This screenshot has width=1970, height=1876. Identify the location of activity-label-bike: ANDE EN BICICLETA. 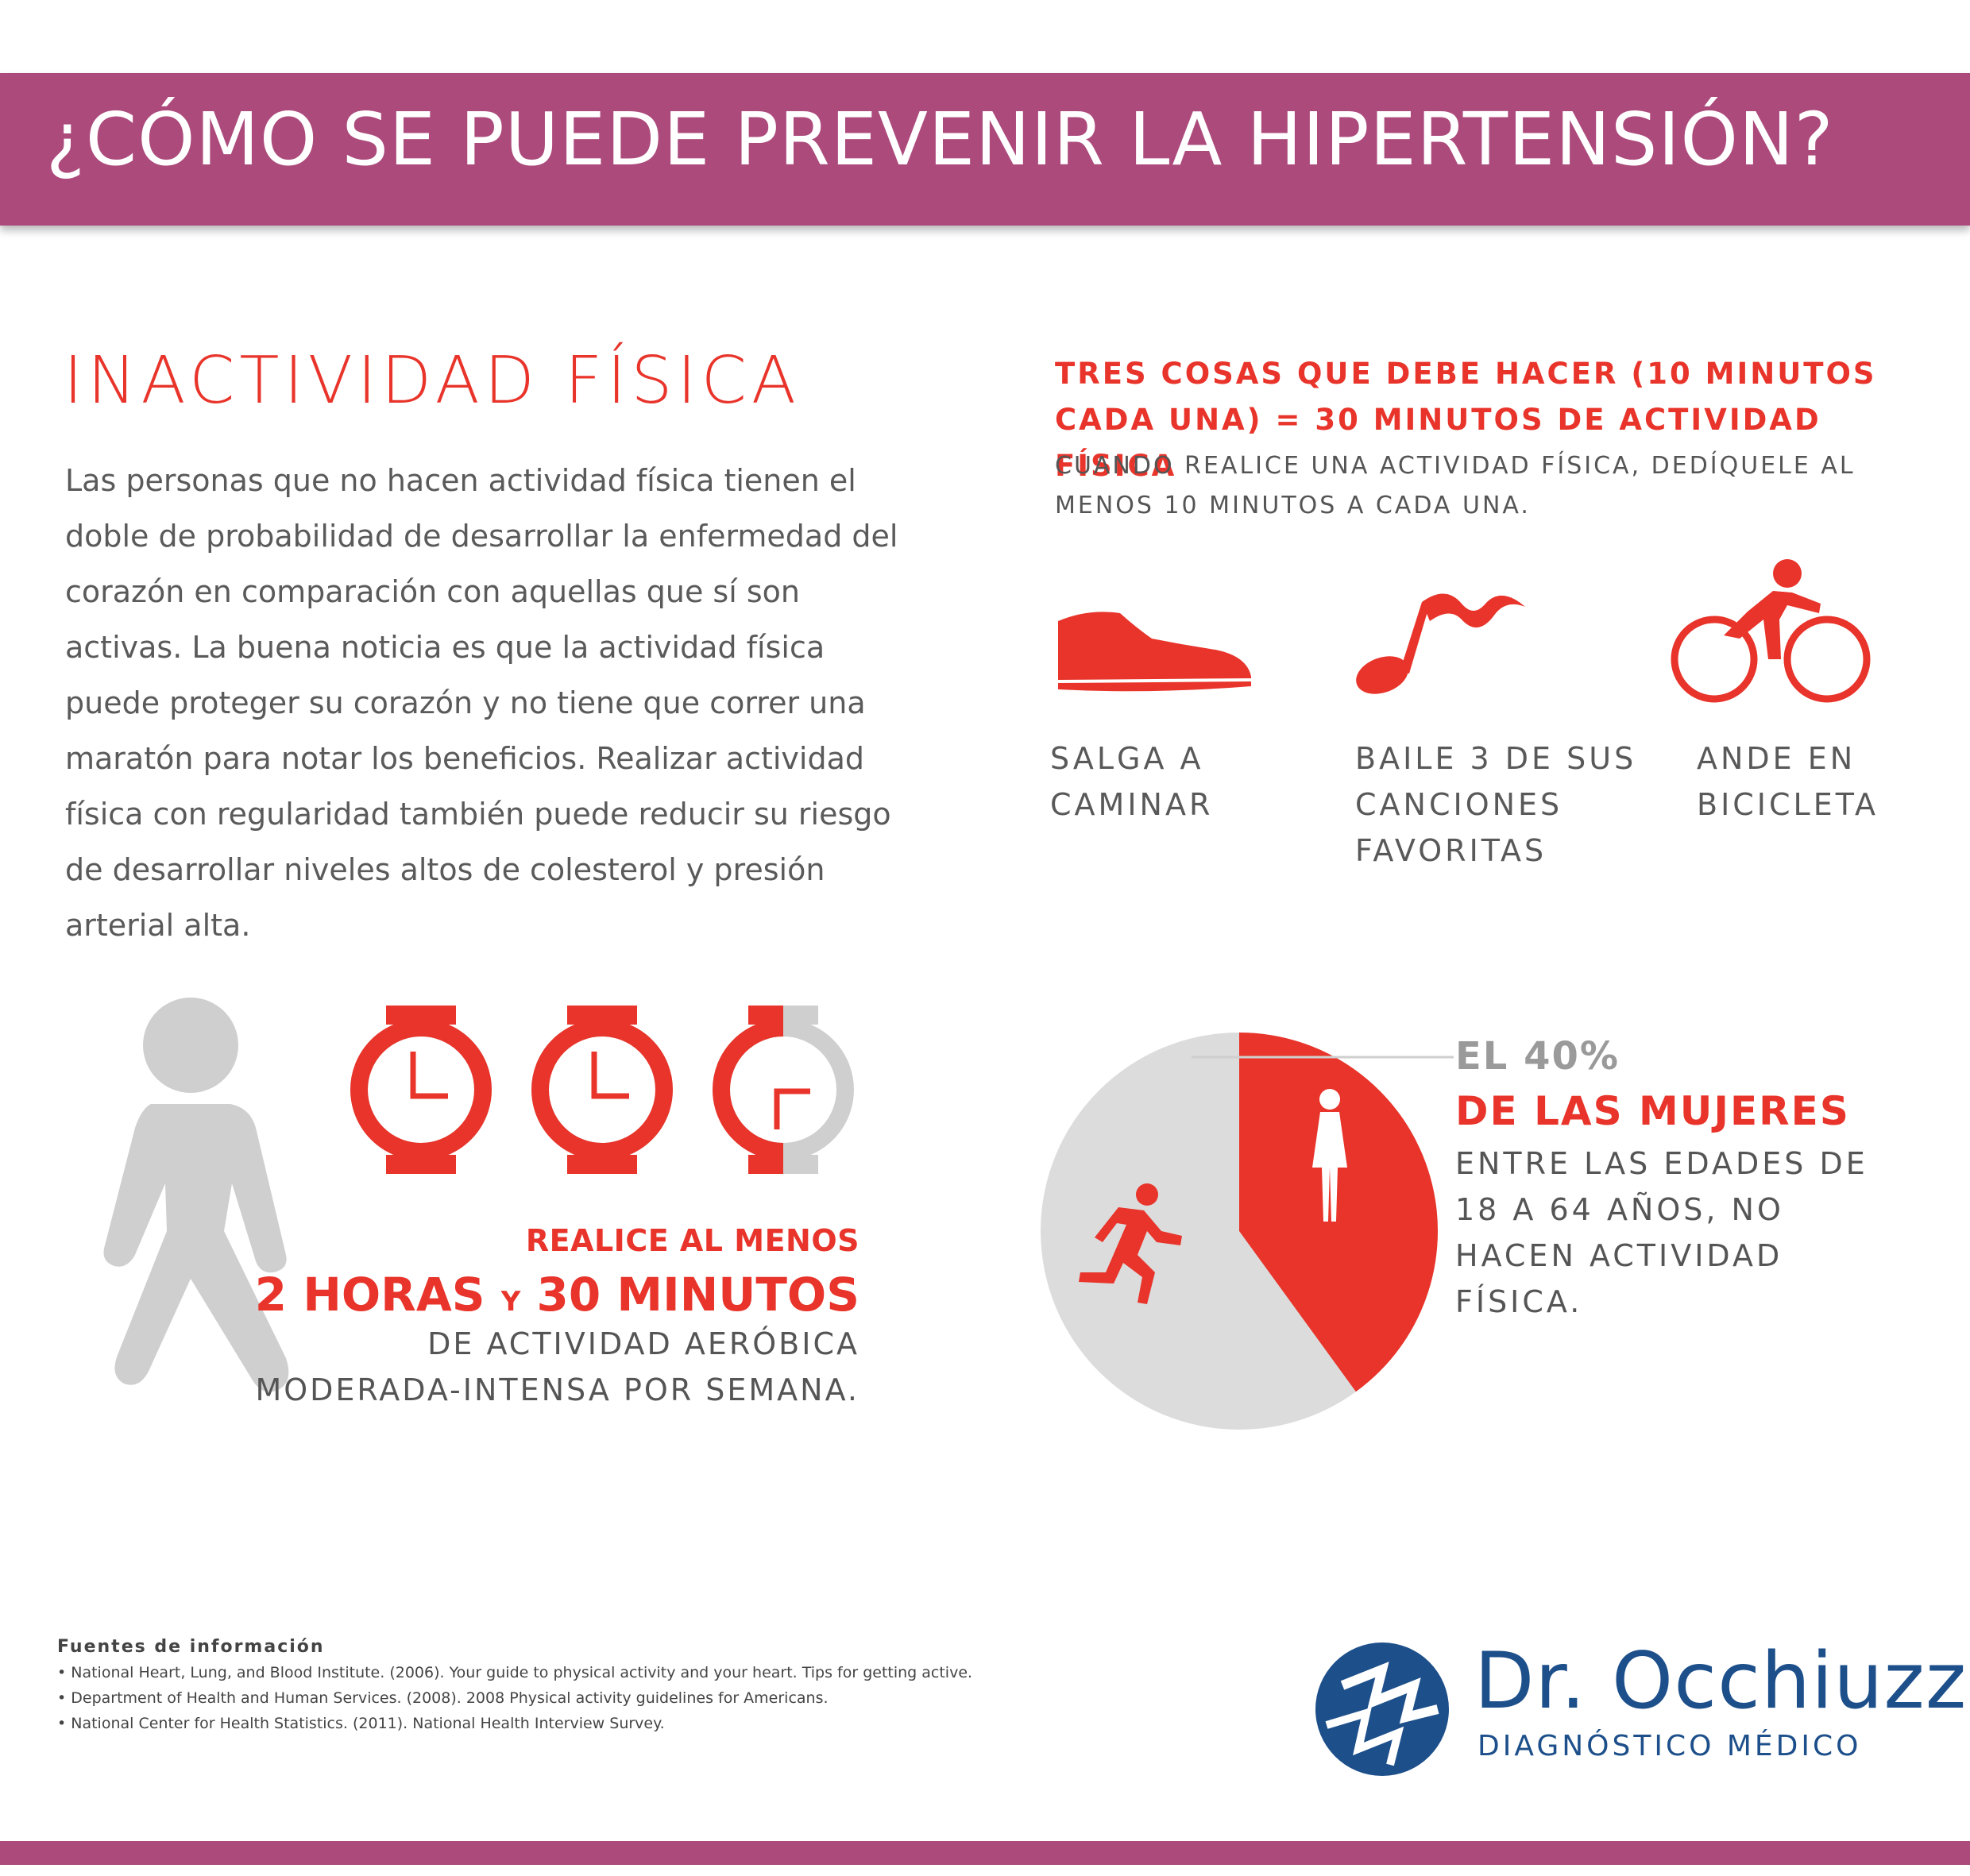
(1788, 781).